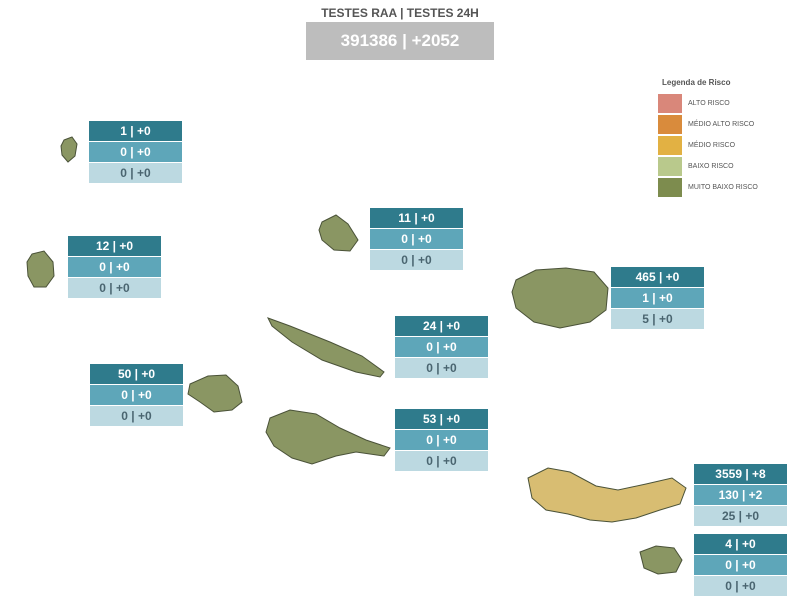 The width and height of the screenshot is (800, 600). I want to click on stats-box: 3559 | +8 130 | +2 25 | +0, so click(740, 495).